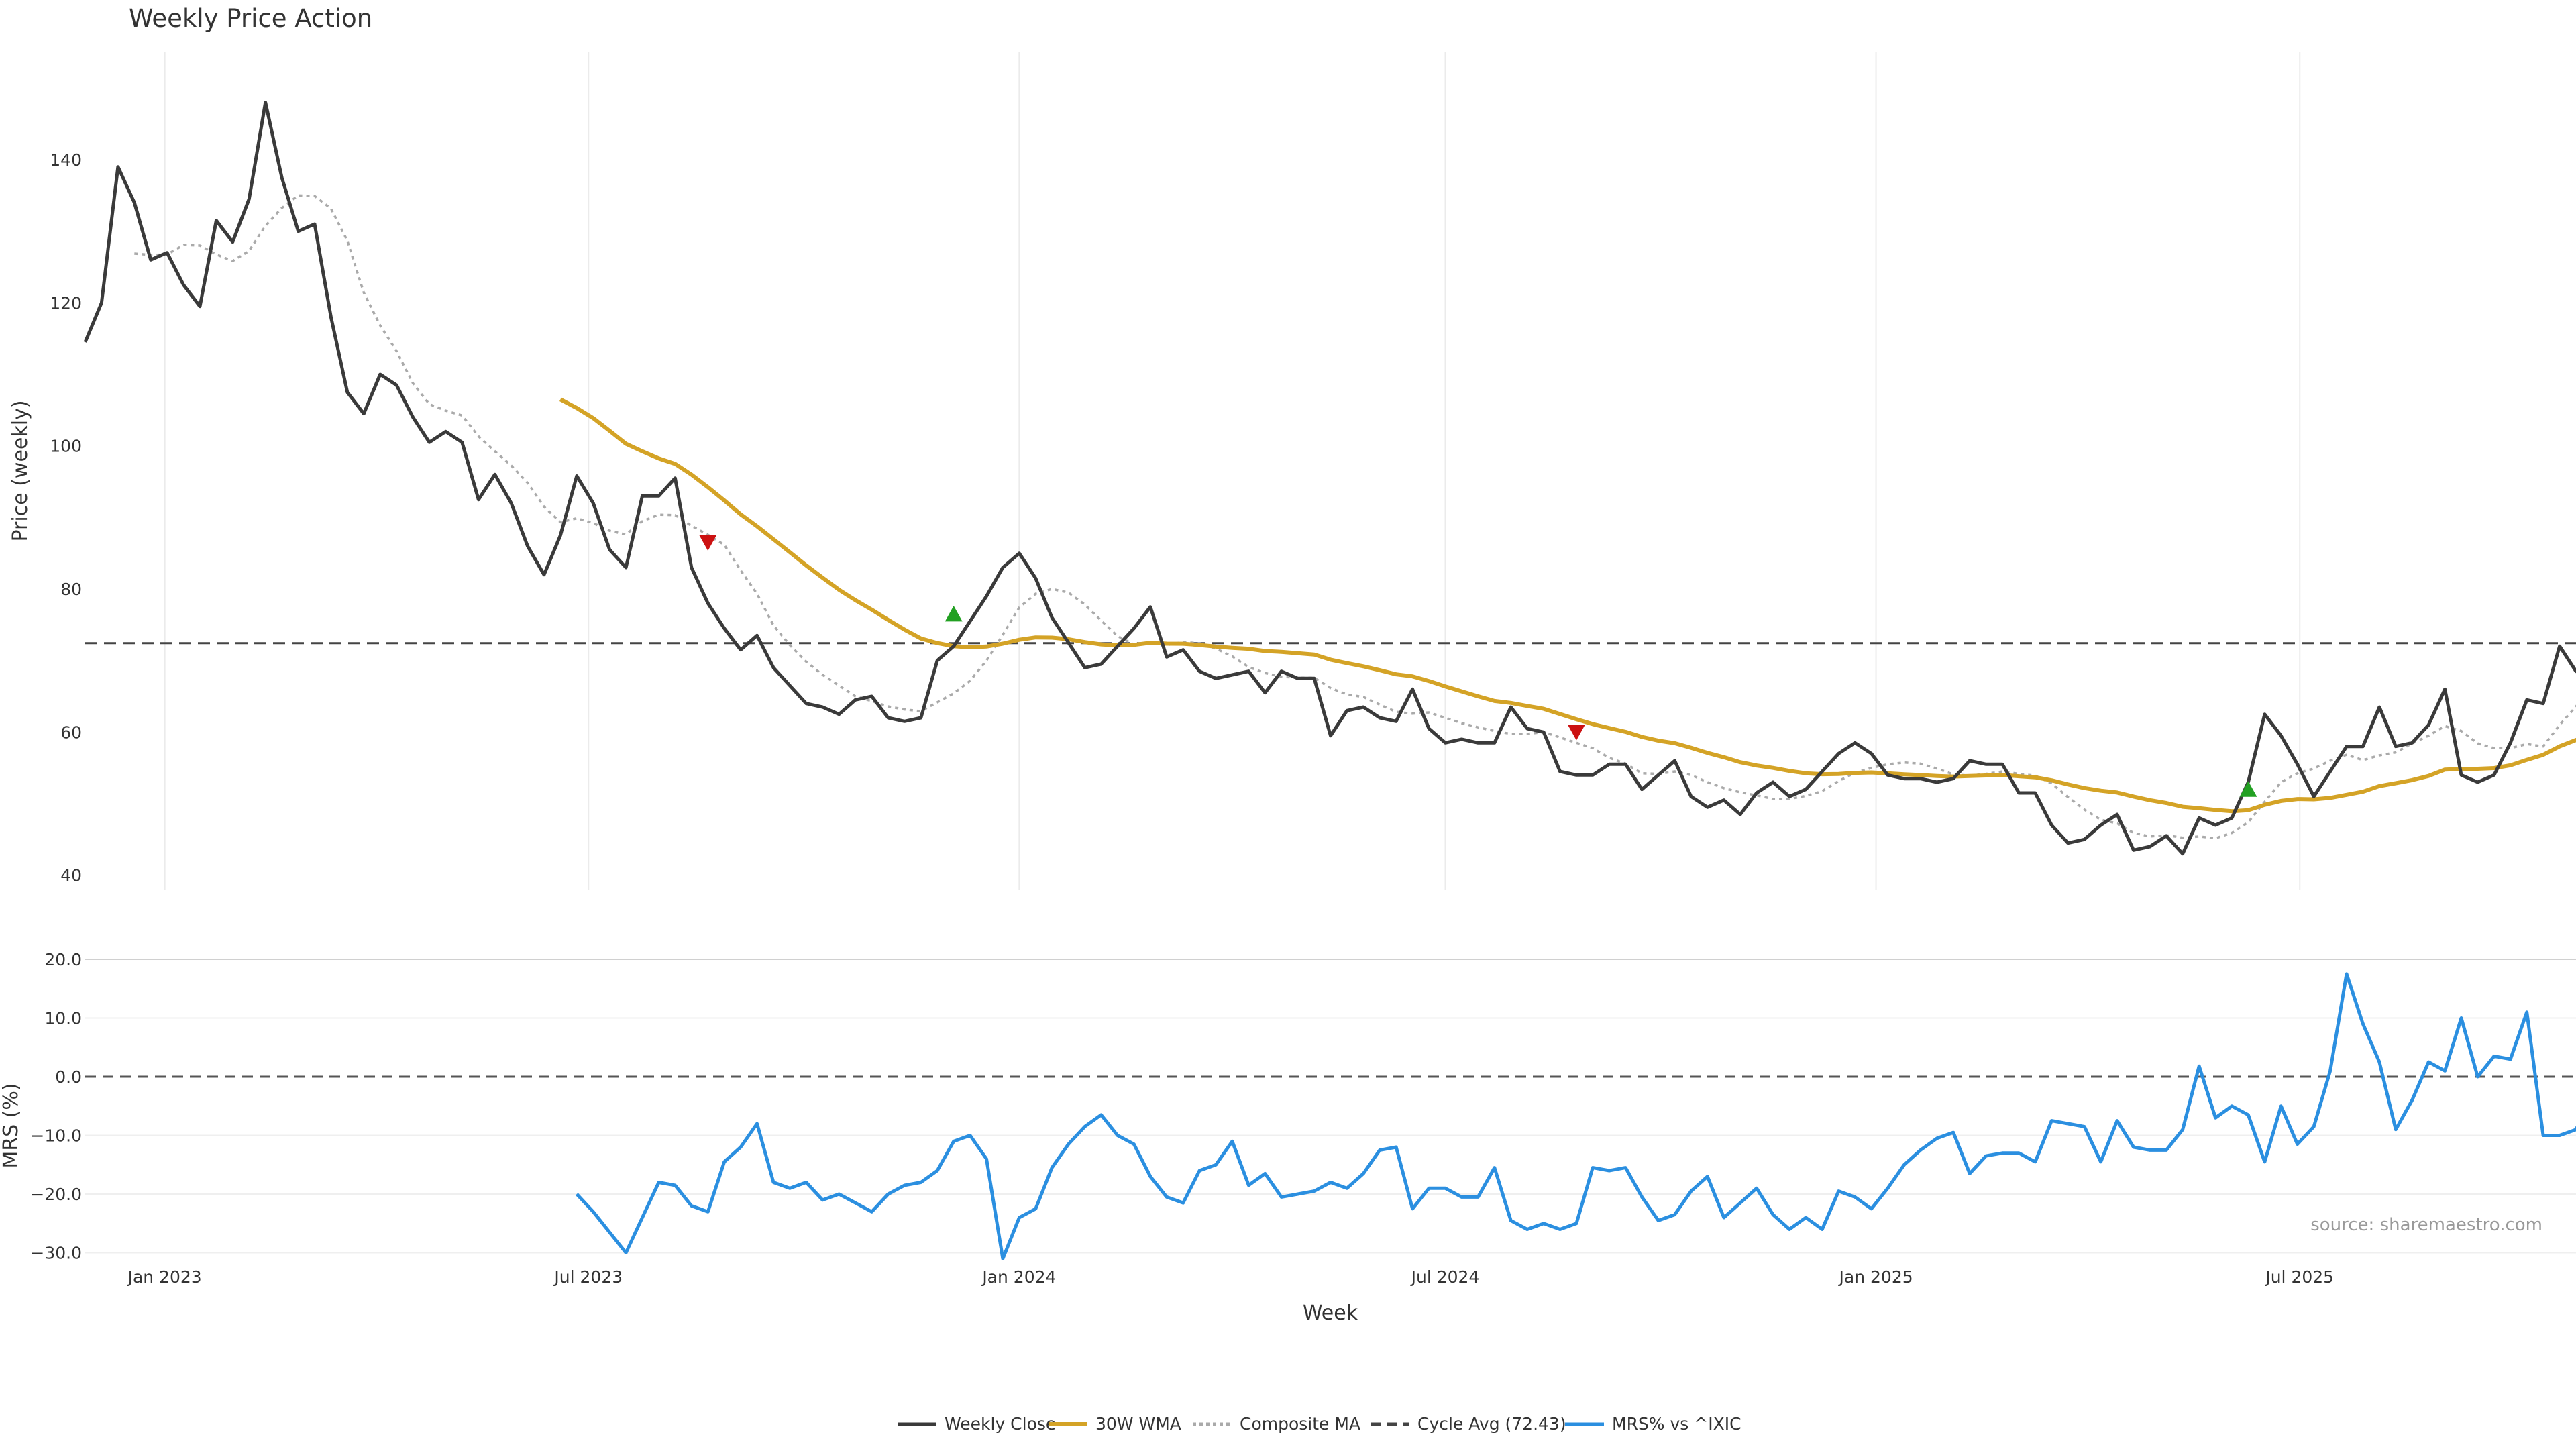 This screenshot has width=2576, height=1449. What do you see at coordinates (56, 1106) in the screenshot?
I see `mrs-y-tick-labels: −30.0 −20.0 −10.0 0.0 10.0 20.0` at bounding box center [56, 1106].